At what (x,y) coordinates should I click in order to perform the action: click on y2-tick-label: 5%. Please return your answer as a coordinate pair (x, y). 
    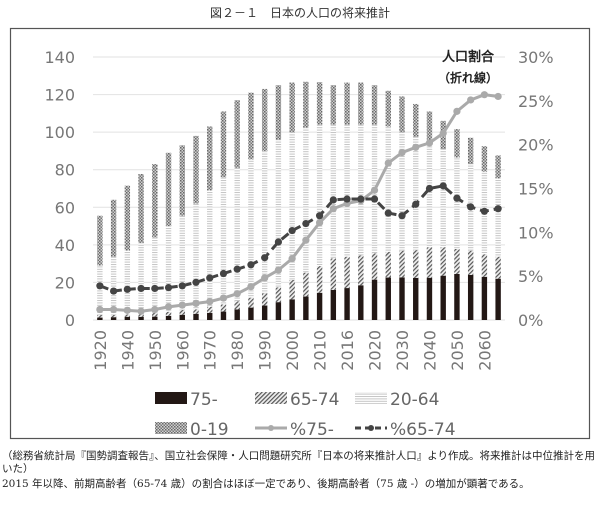
    Looking at the image, I should click on (530, 276).